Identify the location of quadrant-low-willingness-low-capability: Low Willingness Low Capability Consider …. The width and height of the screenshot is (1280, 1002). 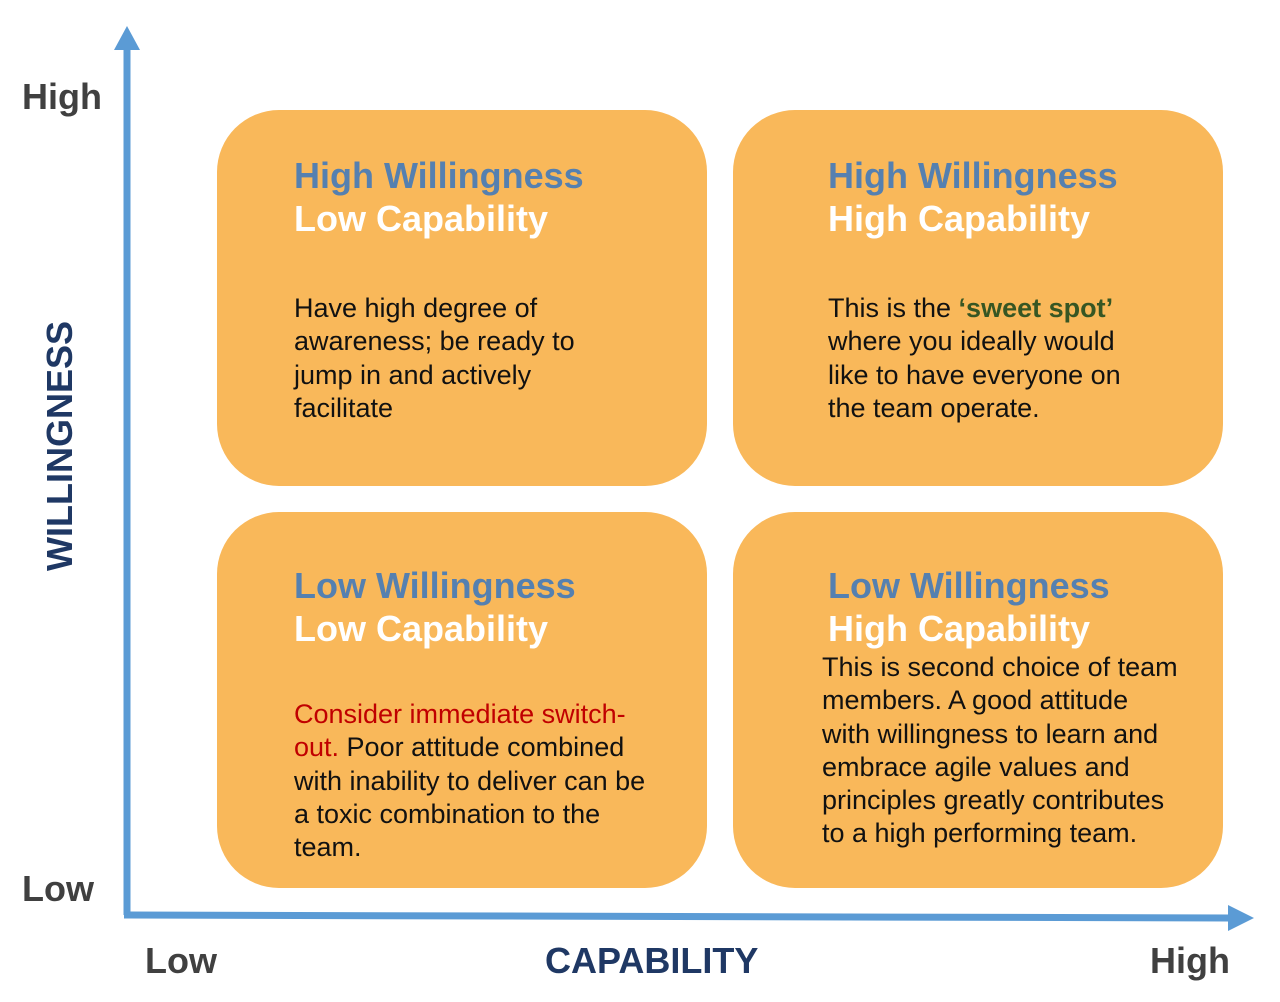
(462, 700).